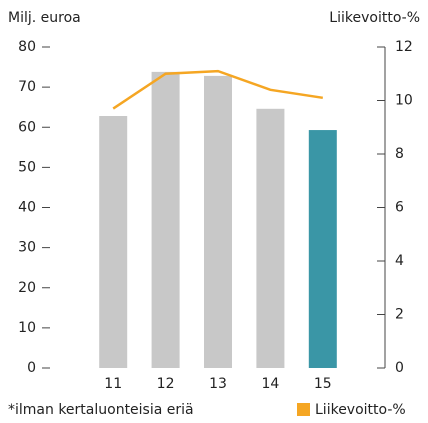  Describe the element at coordinates (374, 18) in the screenshot. I see `y2-axis-label: Liikevoitto-%` at that location.